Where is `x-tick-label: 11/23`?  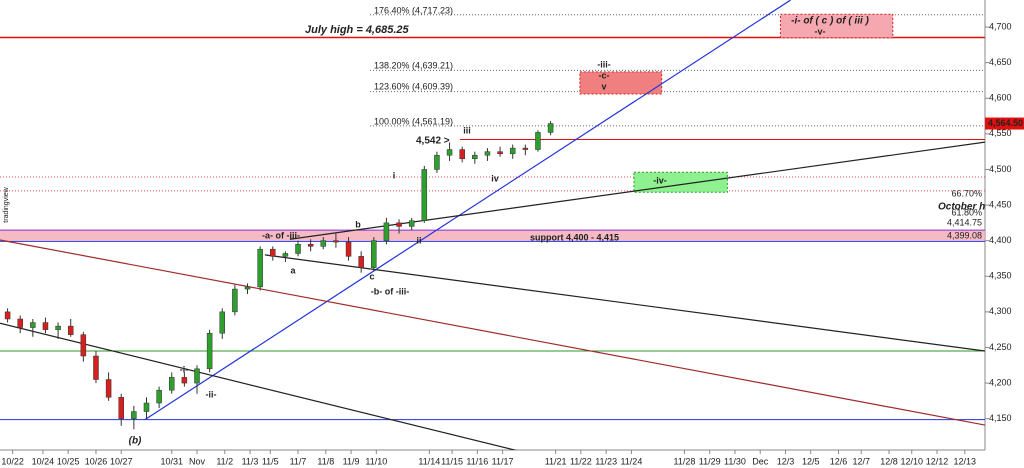 x-tick-label: 11/23 is located at coordinates (606, 461).